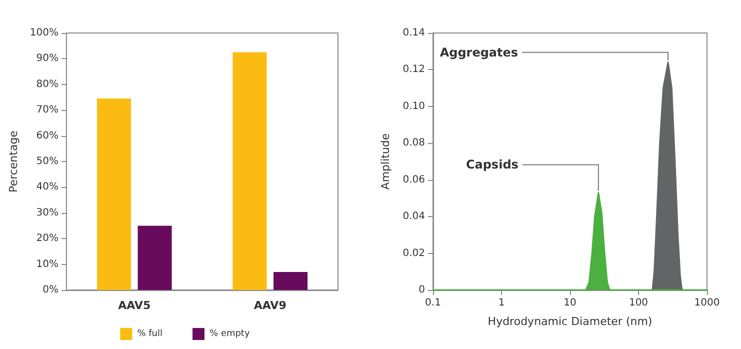  Describe the element at coordinates (47, 161) in the screenshot. I see `y-tick-label: 50%` at that location.